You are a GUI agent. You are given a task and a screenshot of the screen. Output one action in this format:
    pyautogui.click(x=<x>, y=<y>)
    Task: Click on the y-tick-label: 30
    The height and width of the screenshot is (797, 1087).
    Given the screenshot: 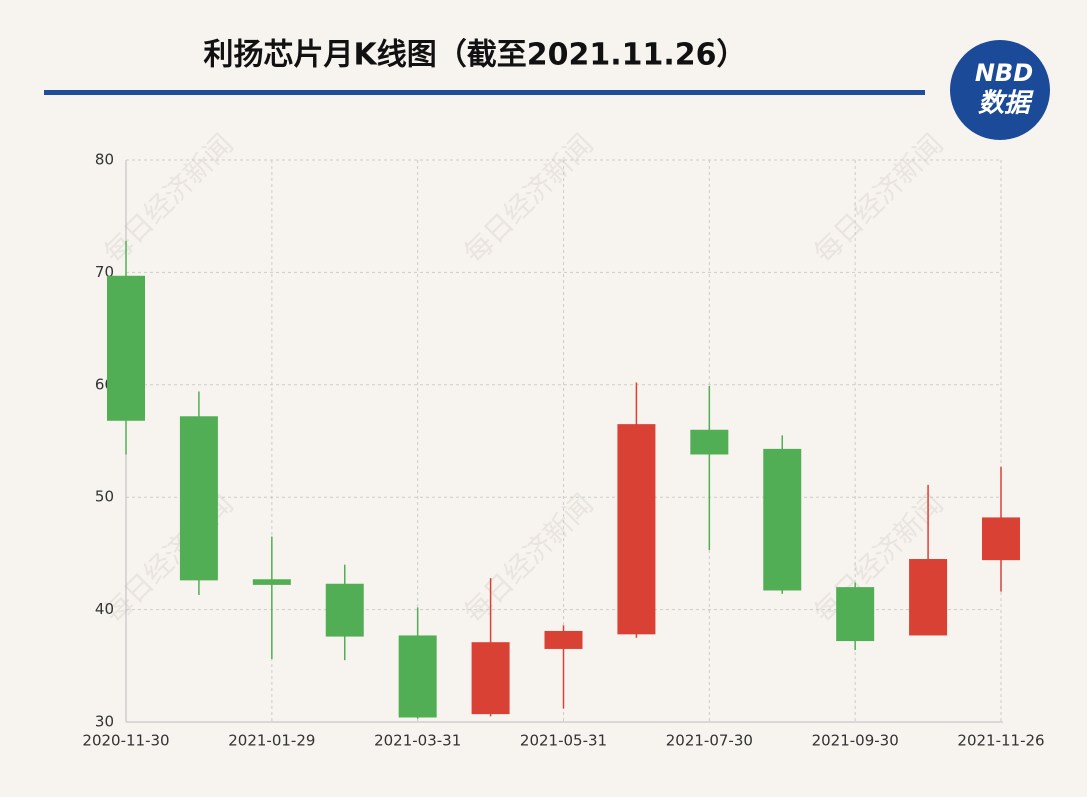 What is the action you would take?
    pyautogui.click(x=104, y=722)
    